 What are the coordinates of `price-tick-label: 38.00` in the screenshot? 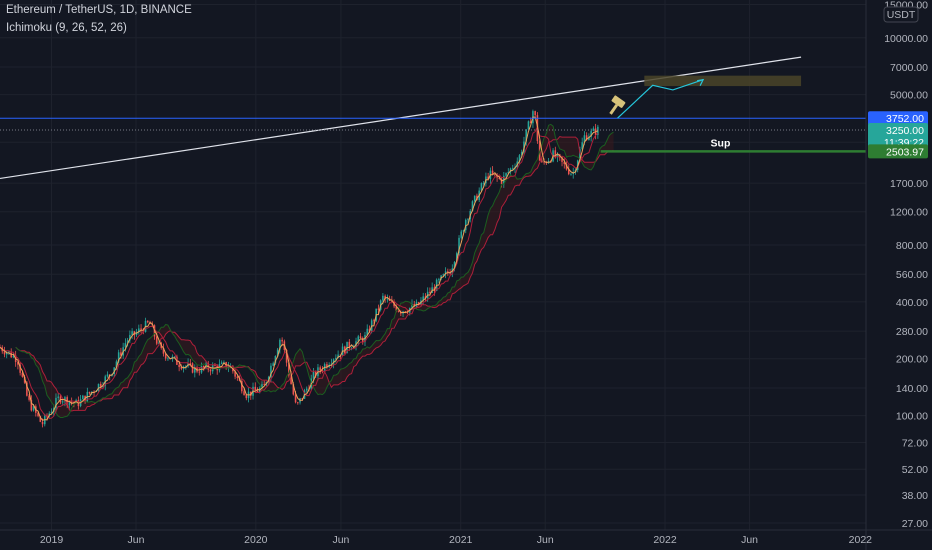 It's located at (915, 496).